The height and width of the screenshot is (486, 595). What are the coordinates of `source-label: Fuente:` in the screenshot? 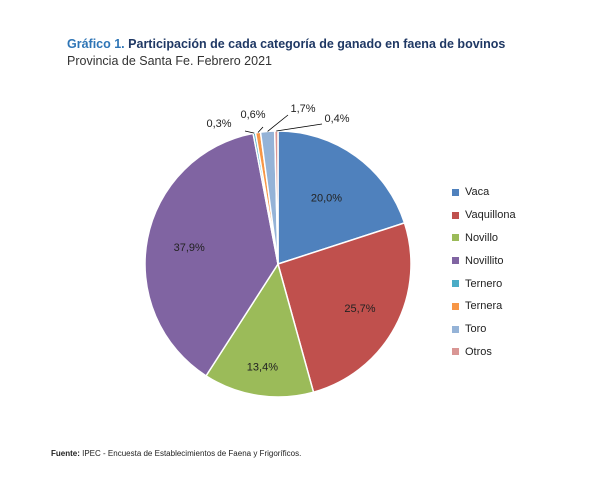 It's located at (65, 453).